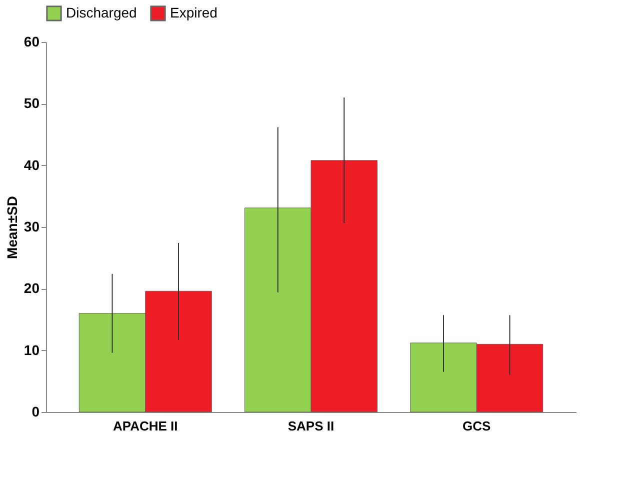 The width and height of the screenshot is (642, 479). I want to click on y-tick-label: 20, so click(32, 288).